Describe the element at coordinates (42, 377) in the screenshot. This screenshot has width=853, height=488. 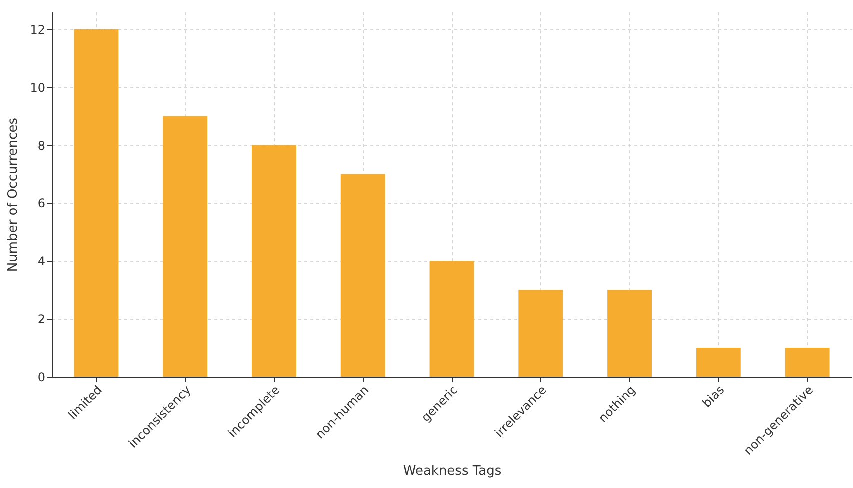
I see `y-tick-label: 0` at that location.